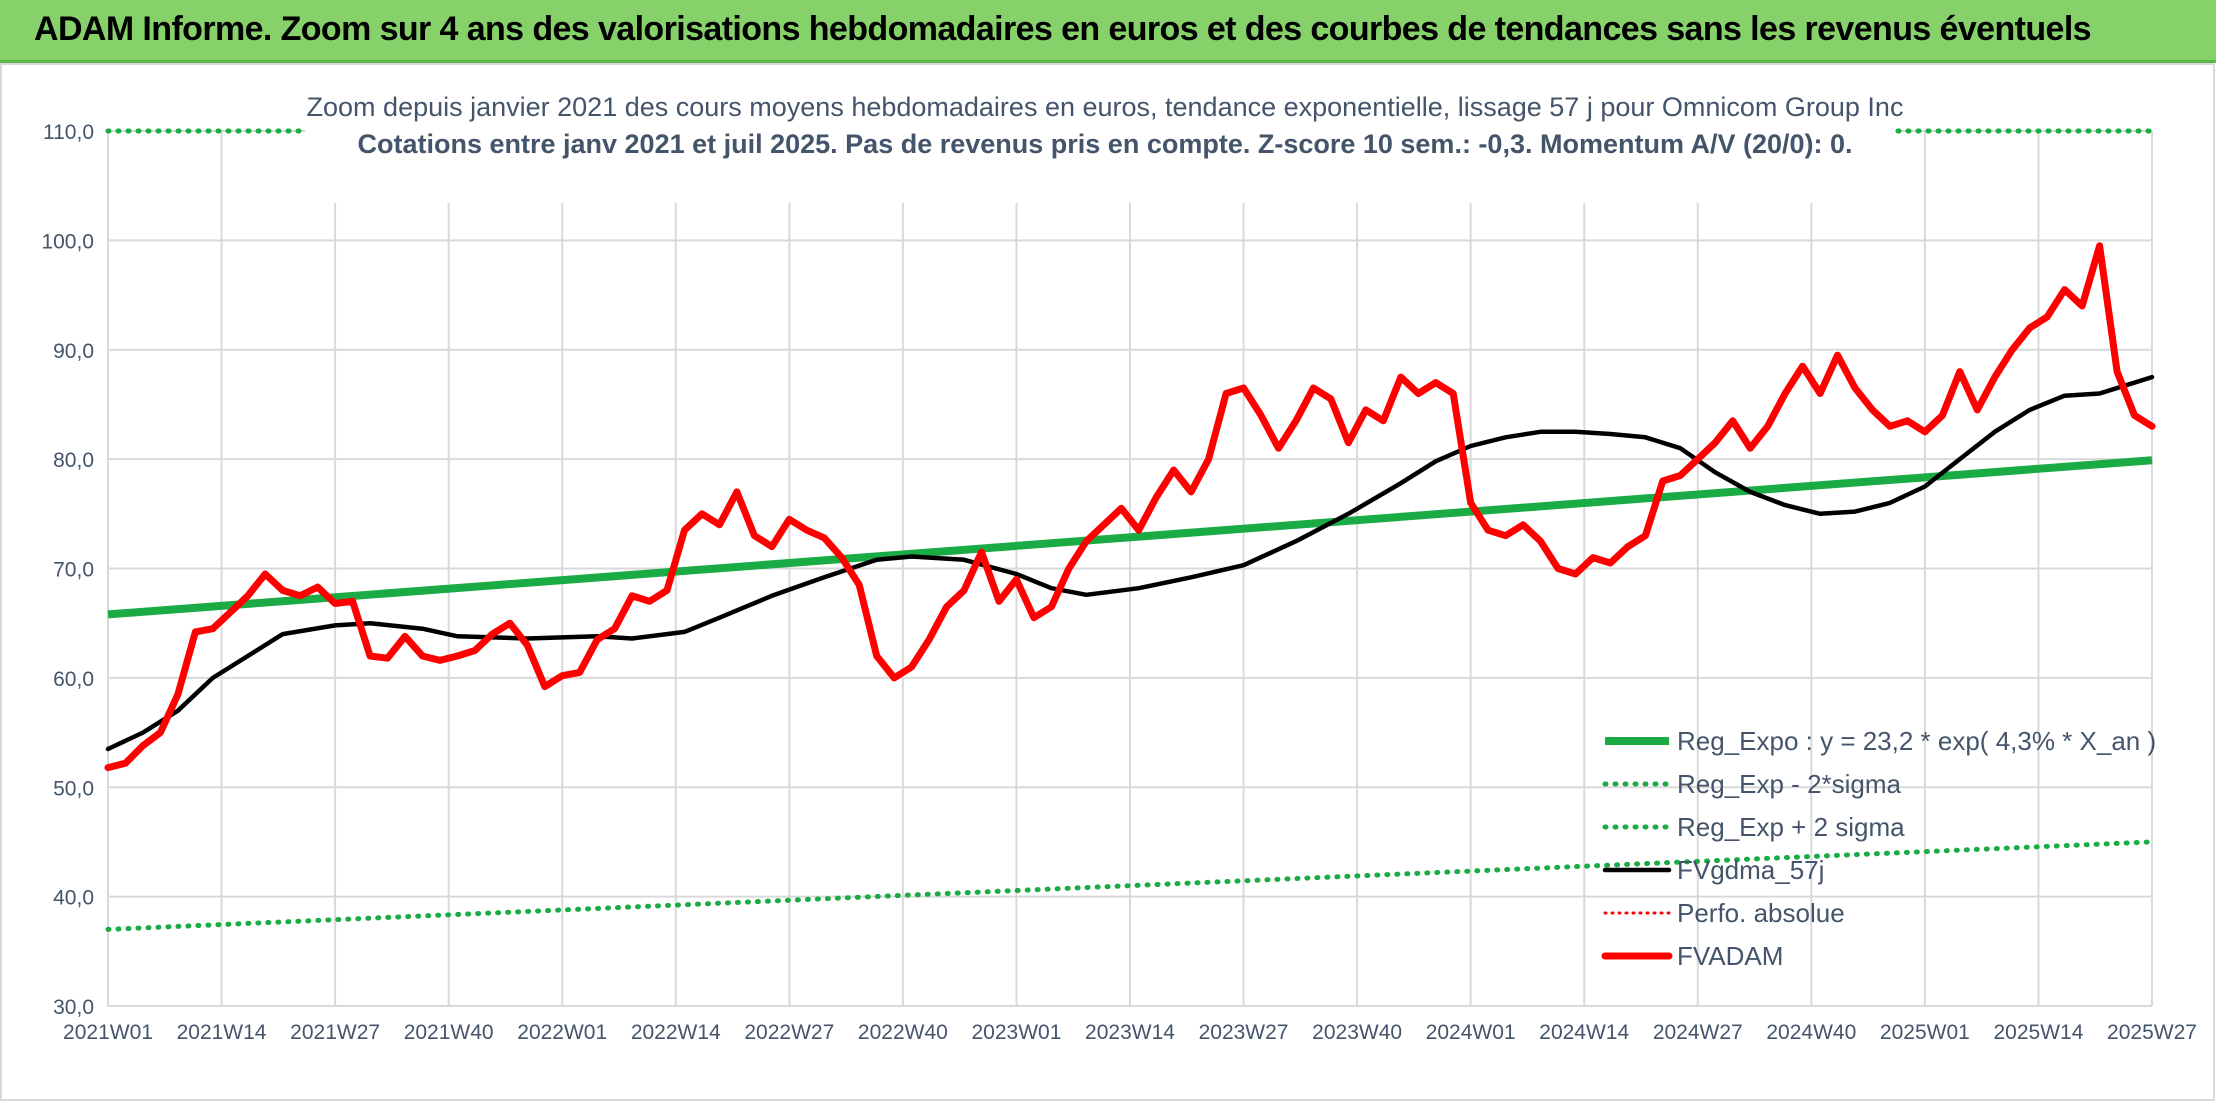 The height and width of the screenshot is (1107, 2216). What do you see at coordinates (1130, 1032) in the screenshot?
I see `x-tick-label: 2023W14` at bounding box center [1130, 1032].